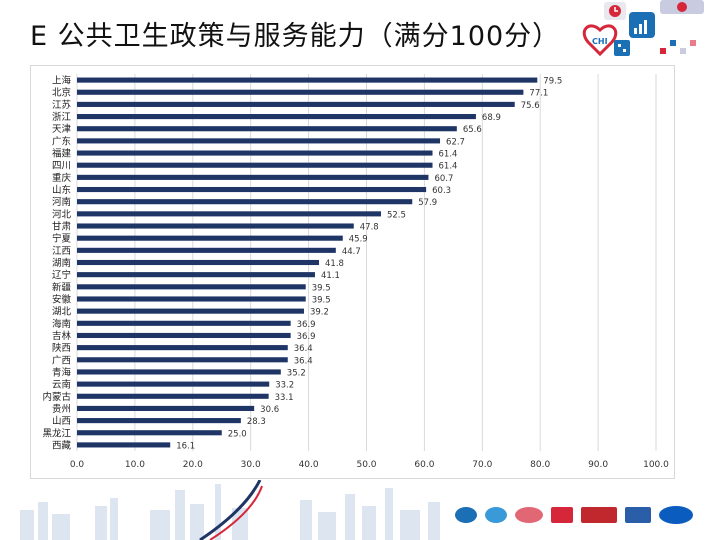 The height and width of the screenshot is (540, 720). What do you see at coordinates (193, 465) in the screenshot?
I see `x-tick-label: 20.0` at bounding box center [193, 465].